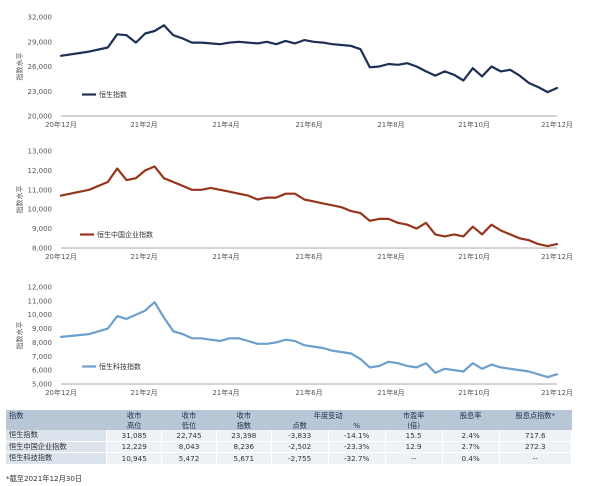 This screenshot has width=596, height=486. I want to click on y-tick-label: 13,000, so click(40, 152).